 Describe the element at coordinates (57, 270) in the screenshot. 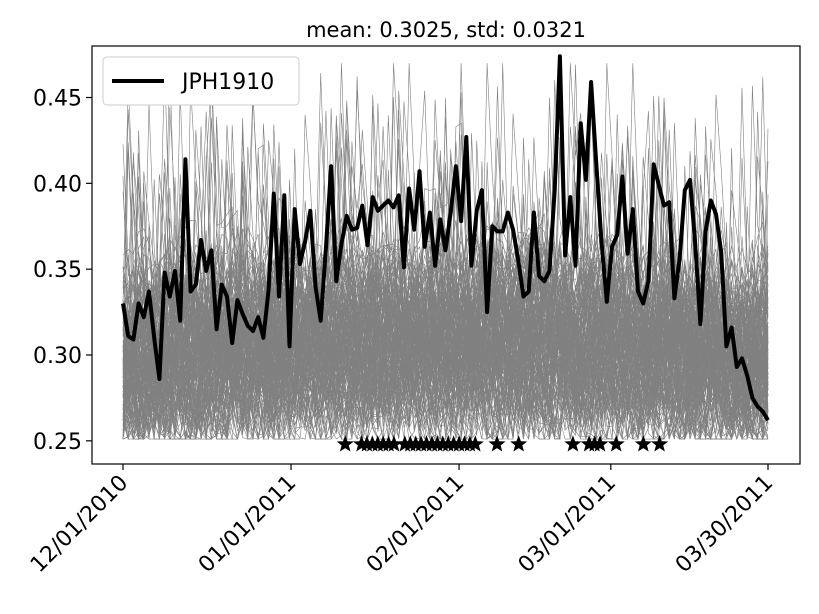

I see `y-tick-label: 0.35` at that location.